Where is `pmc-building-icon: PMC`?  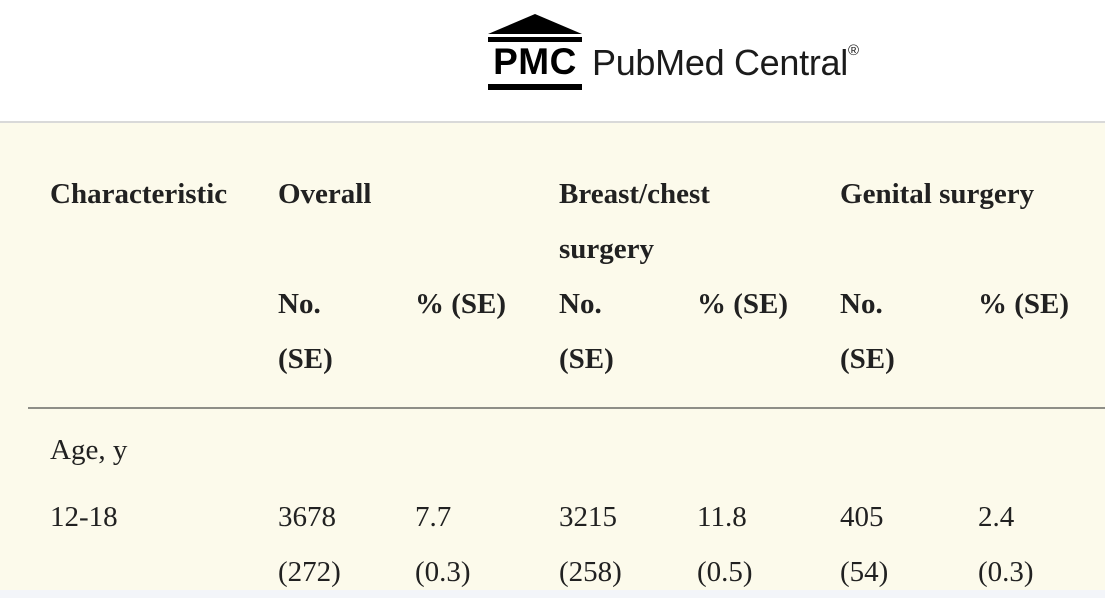 pmc-building-icon: PMC is located at coordinates (535, 52).